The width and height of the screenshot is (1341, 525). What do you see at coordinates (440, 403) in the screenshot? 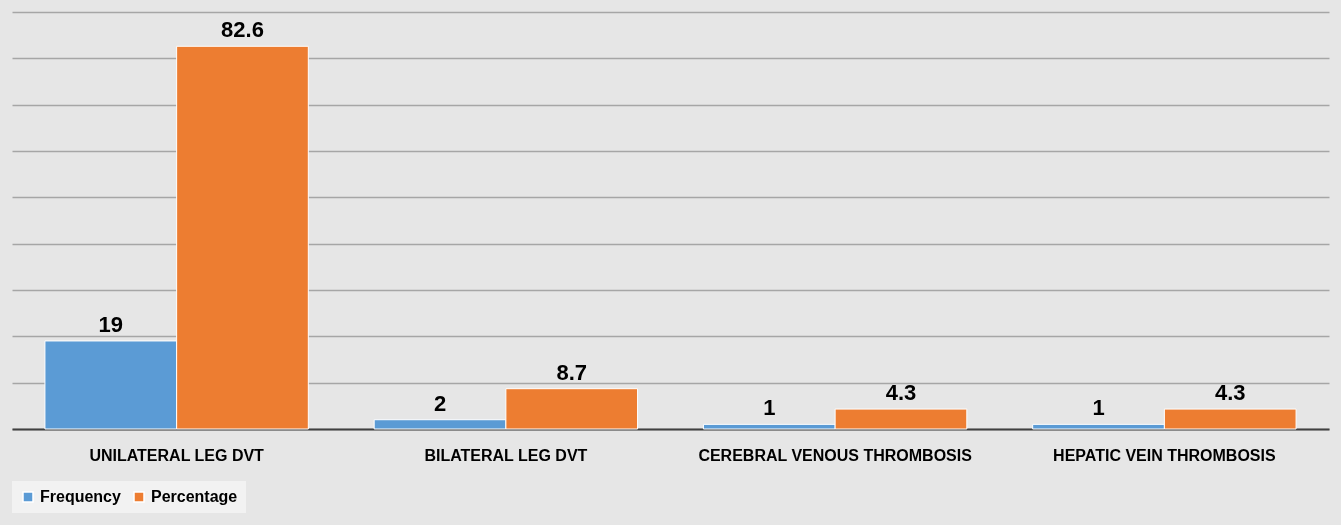
I see `data-label: 2` at bounding box center [440, 403].